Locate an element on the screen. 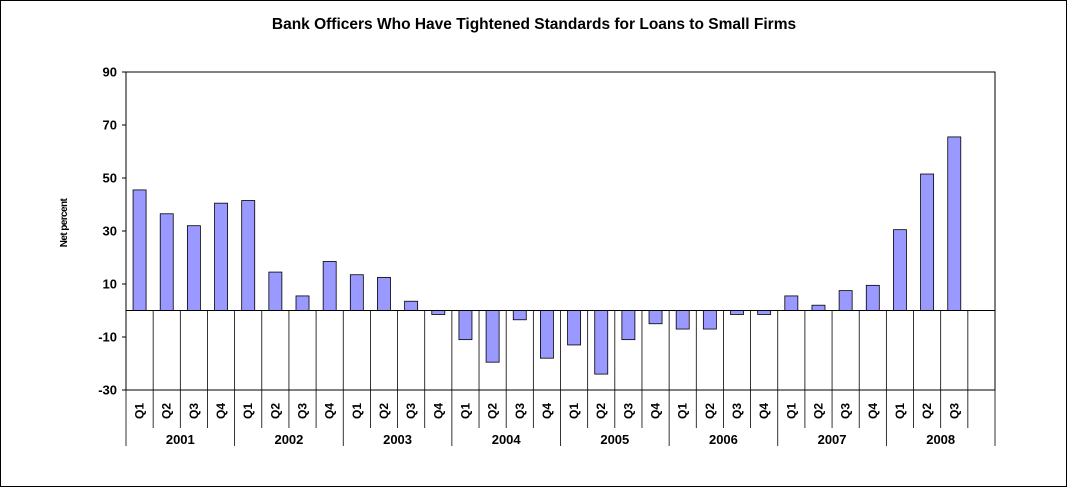 The width and height of the screenshot is (1068, 488). year-label: 2004 is located at coordinates (507, 439).